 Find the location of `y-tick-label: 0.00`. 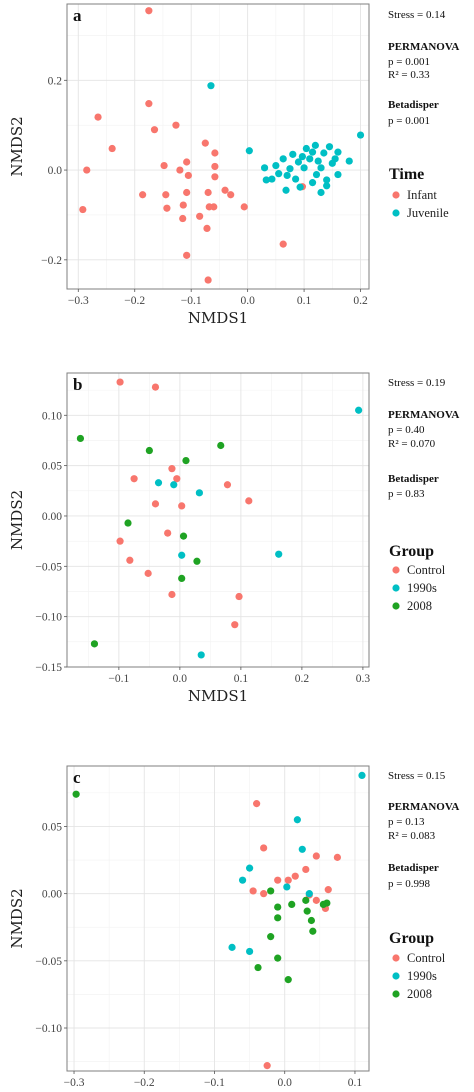

y-tick-label: 0.00 is located at coordinates (52, 895).